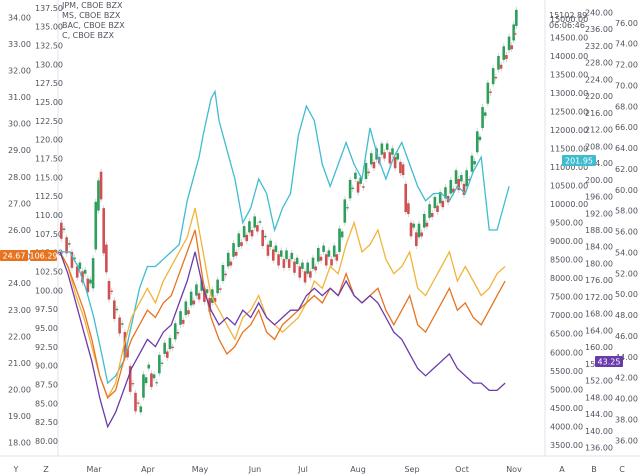 The image size is (640, 476). I want to click on left-axis-a-tick: 20.00, so click(19, 390).